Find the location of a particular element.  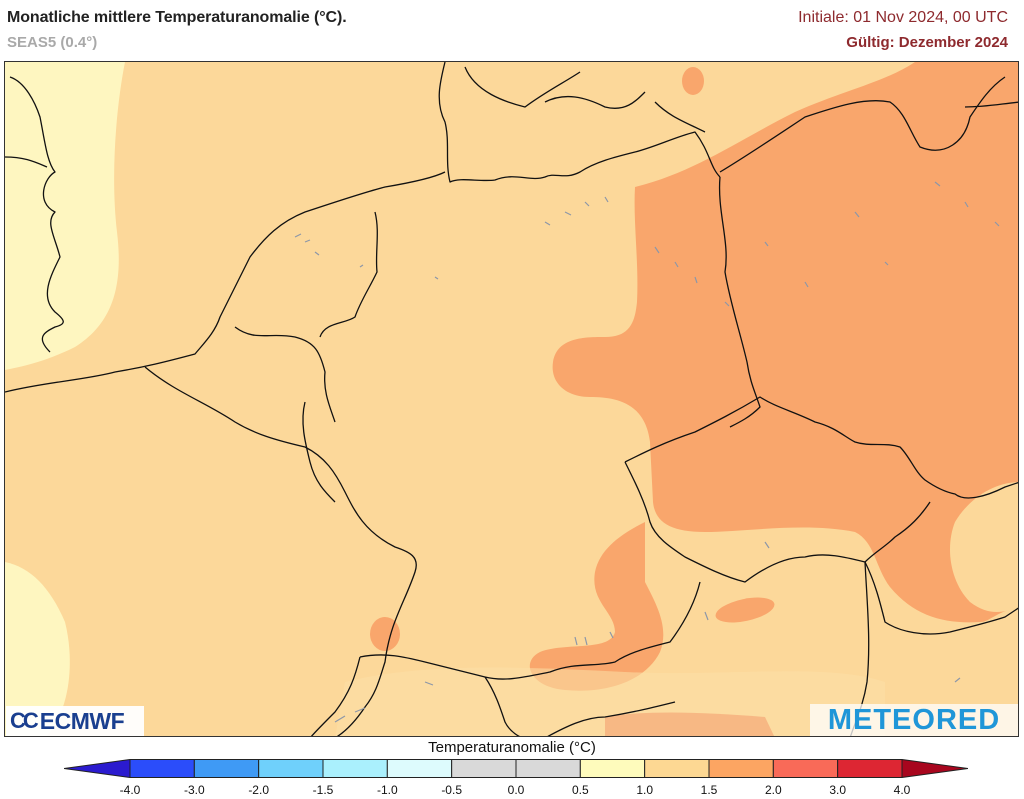

colorbar-tick-label: 2.0 is located at coordinates (773, 790).